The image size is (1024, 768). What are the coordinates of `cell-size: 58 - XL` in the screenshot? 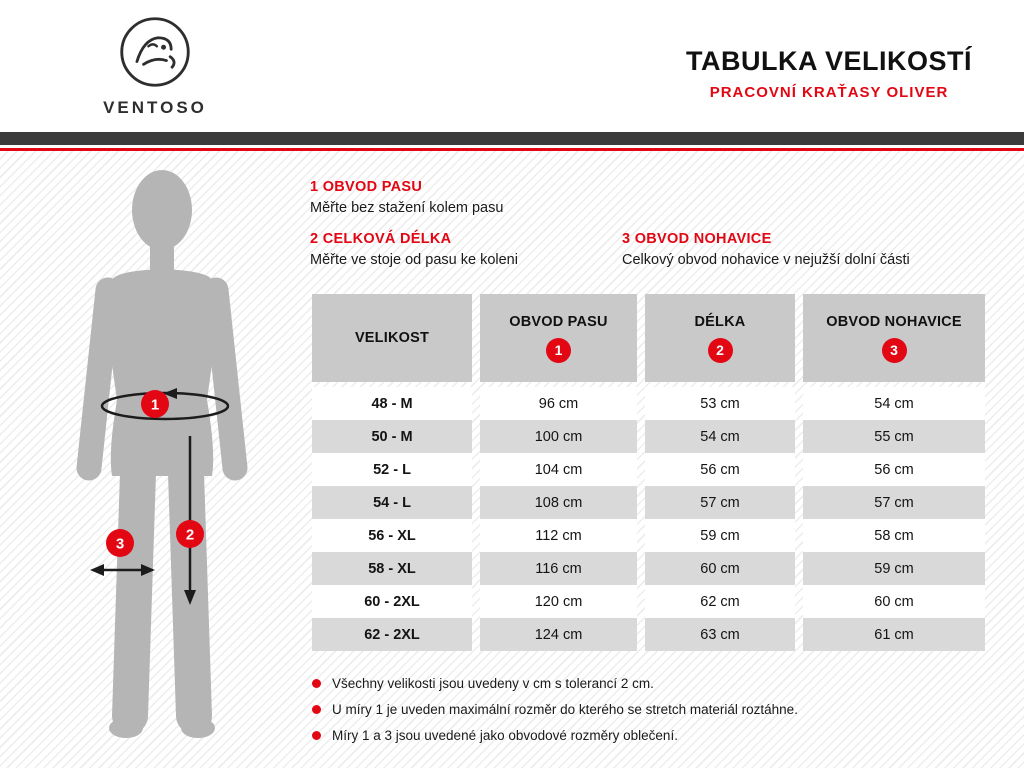 It's located at (392, 568).